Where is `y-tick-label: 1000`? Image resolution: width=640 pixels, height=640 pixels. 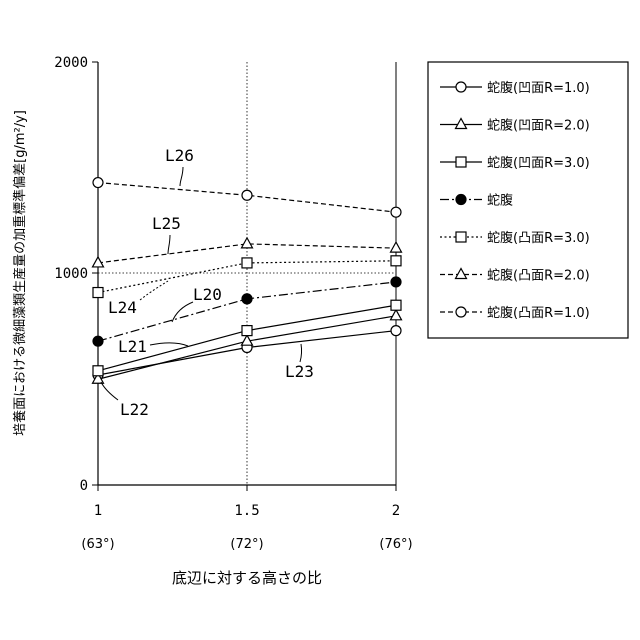 y-tick-label: 1000 is located at coordinates (71, 274).